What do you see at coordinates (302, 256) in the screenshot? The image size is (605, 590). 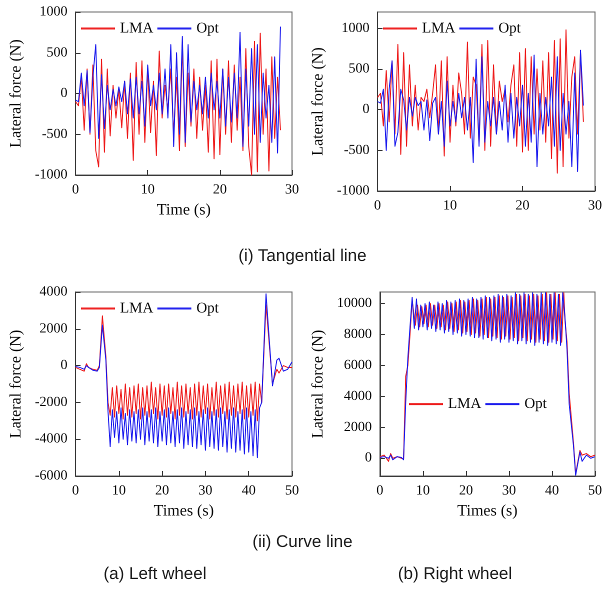 I see `text: (i) Tangential line` at bounding box center [302, 256].